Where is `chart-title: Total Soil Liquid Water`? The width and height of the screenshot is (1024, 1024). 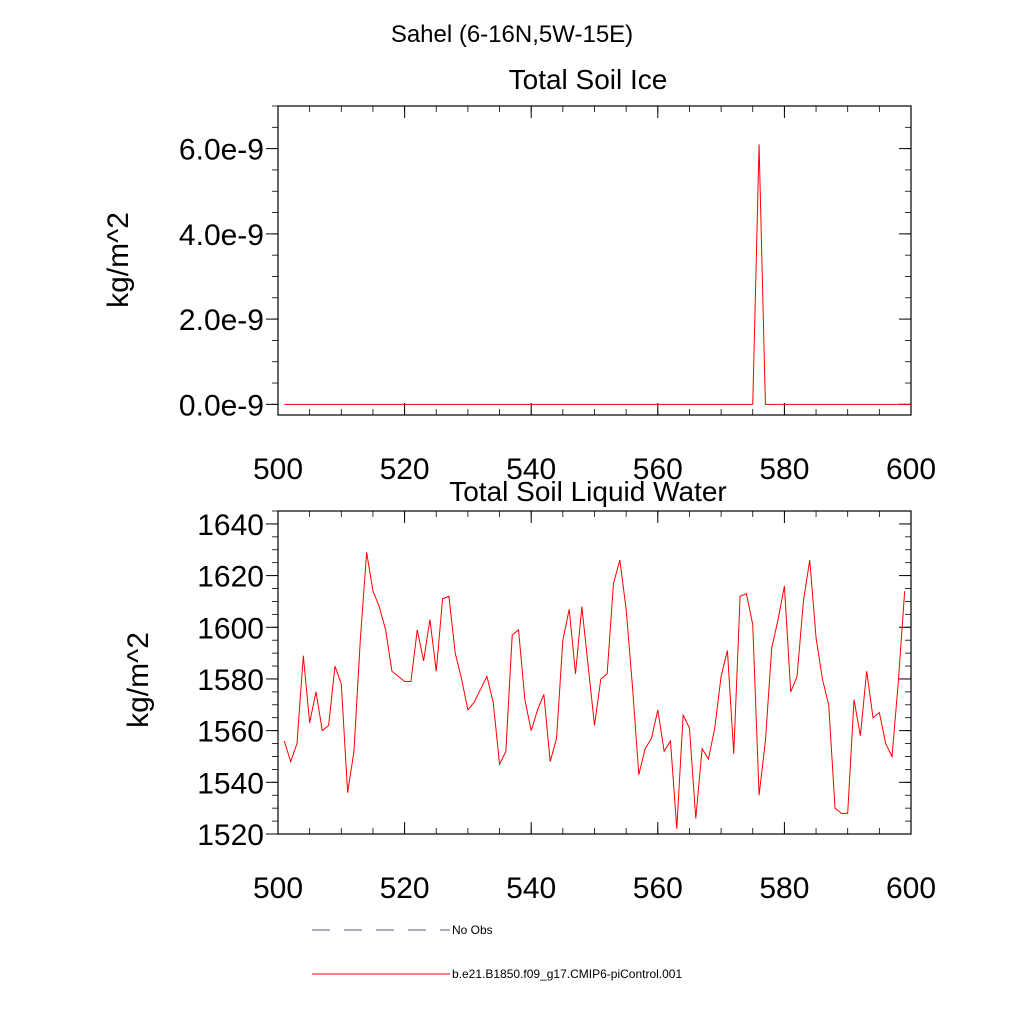 chart-title: Total Soil Liquid Water is located at coordinates (588, 491).